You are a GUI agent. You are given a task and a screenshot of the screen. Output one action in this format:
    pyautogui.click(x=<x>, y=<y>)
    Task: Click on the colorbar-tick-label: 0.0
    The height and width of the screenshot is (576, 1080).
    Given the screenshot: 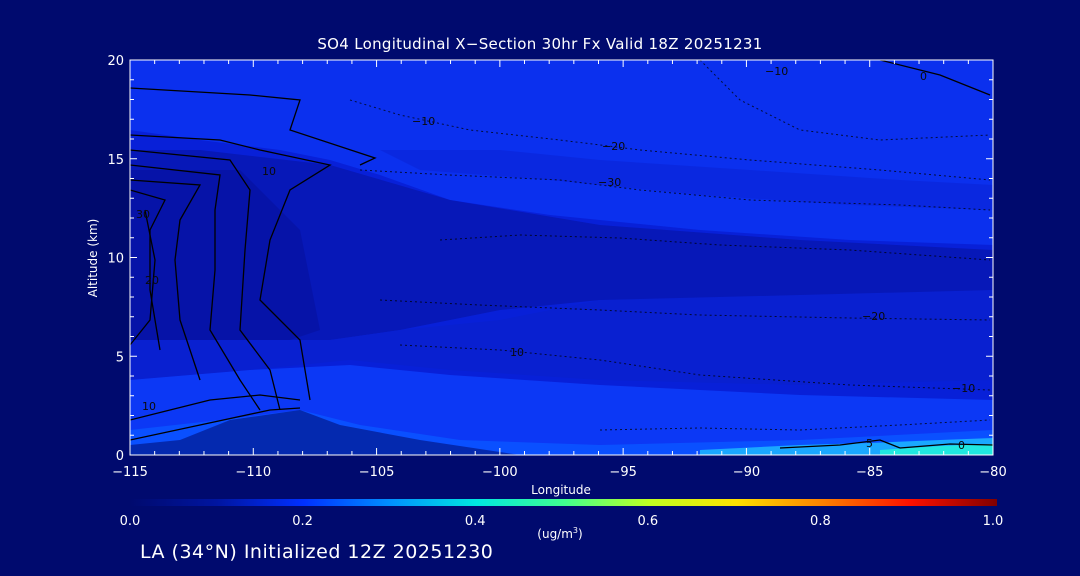 What is the action you would take?
    pyautogui.click(x=130, y=521)
    